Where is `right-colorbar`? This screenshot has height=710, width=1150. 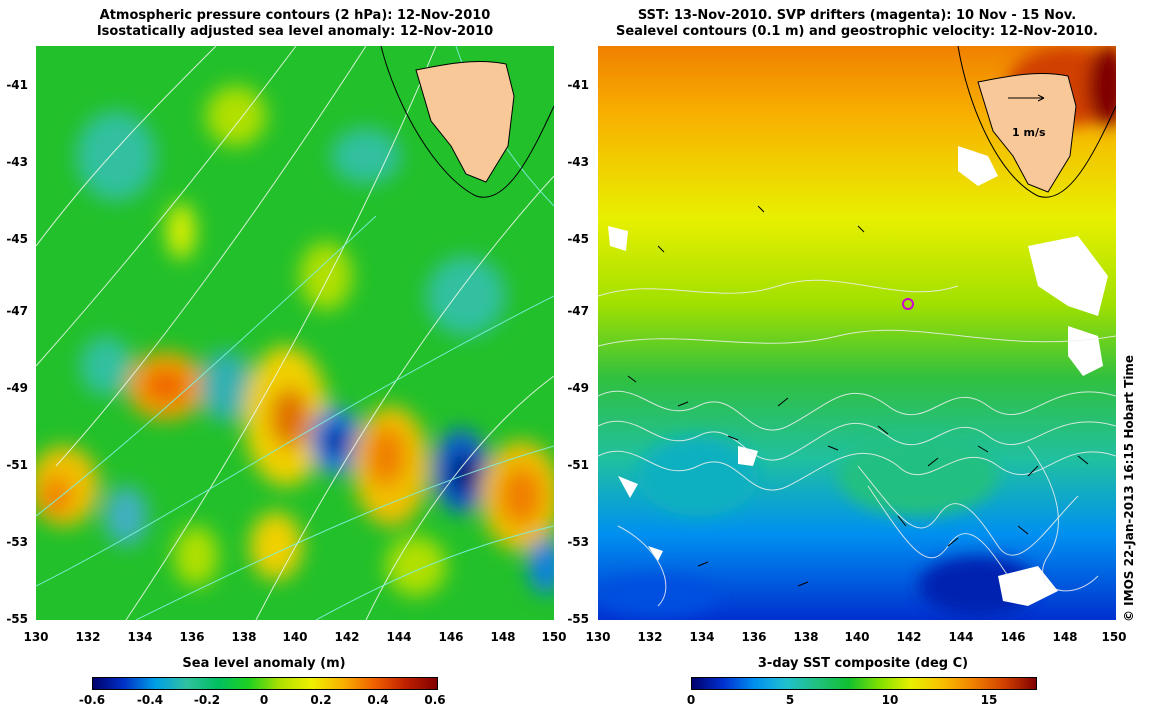
right-colorbar is located at coordinates (864, 683).